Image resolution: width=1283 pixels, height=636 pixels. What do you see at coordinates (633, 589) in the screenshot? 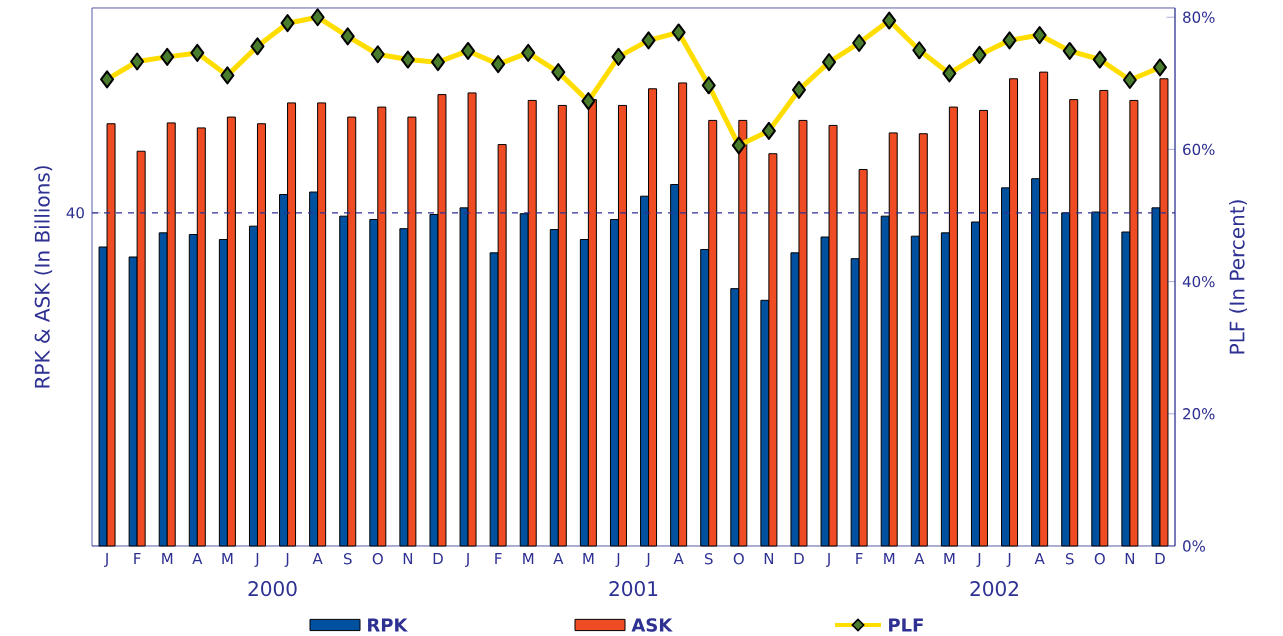
I see `text: 2001` at bounding box center [633, 589].